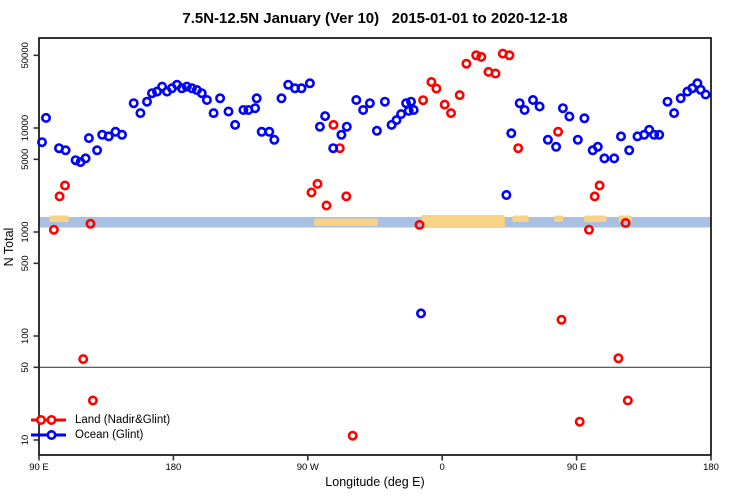  Describe the element at coordinates (109, 435) in the screenshot. I see `legend-label-ocean: Ocean (Glint)` at that location.